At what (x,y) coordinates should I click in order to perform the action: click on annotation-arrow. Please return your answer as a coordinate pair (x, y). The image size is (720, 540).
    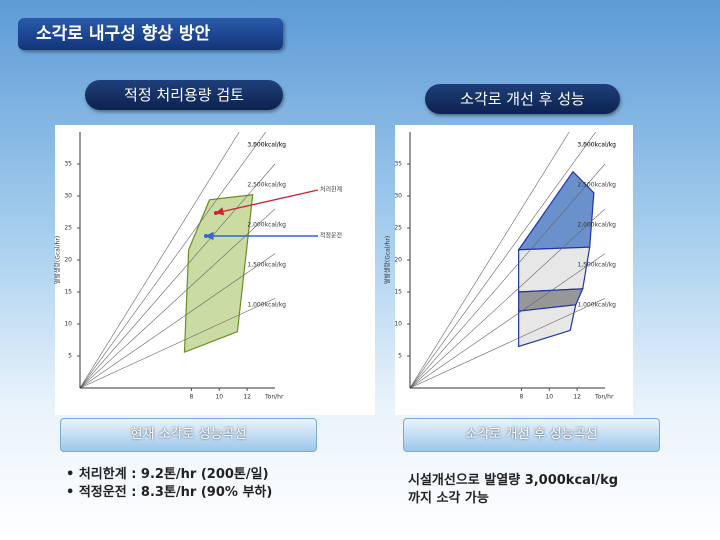
    Looking at the image, I should click on (267, 202).